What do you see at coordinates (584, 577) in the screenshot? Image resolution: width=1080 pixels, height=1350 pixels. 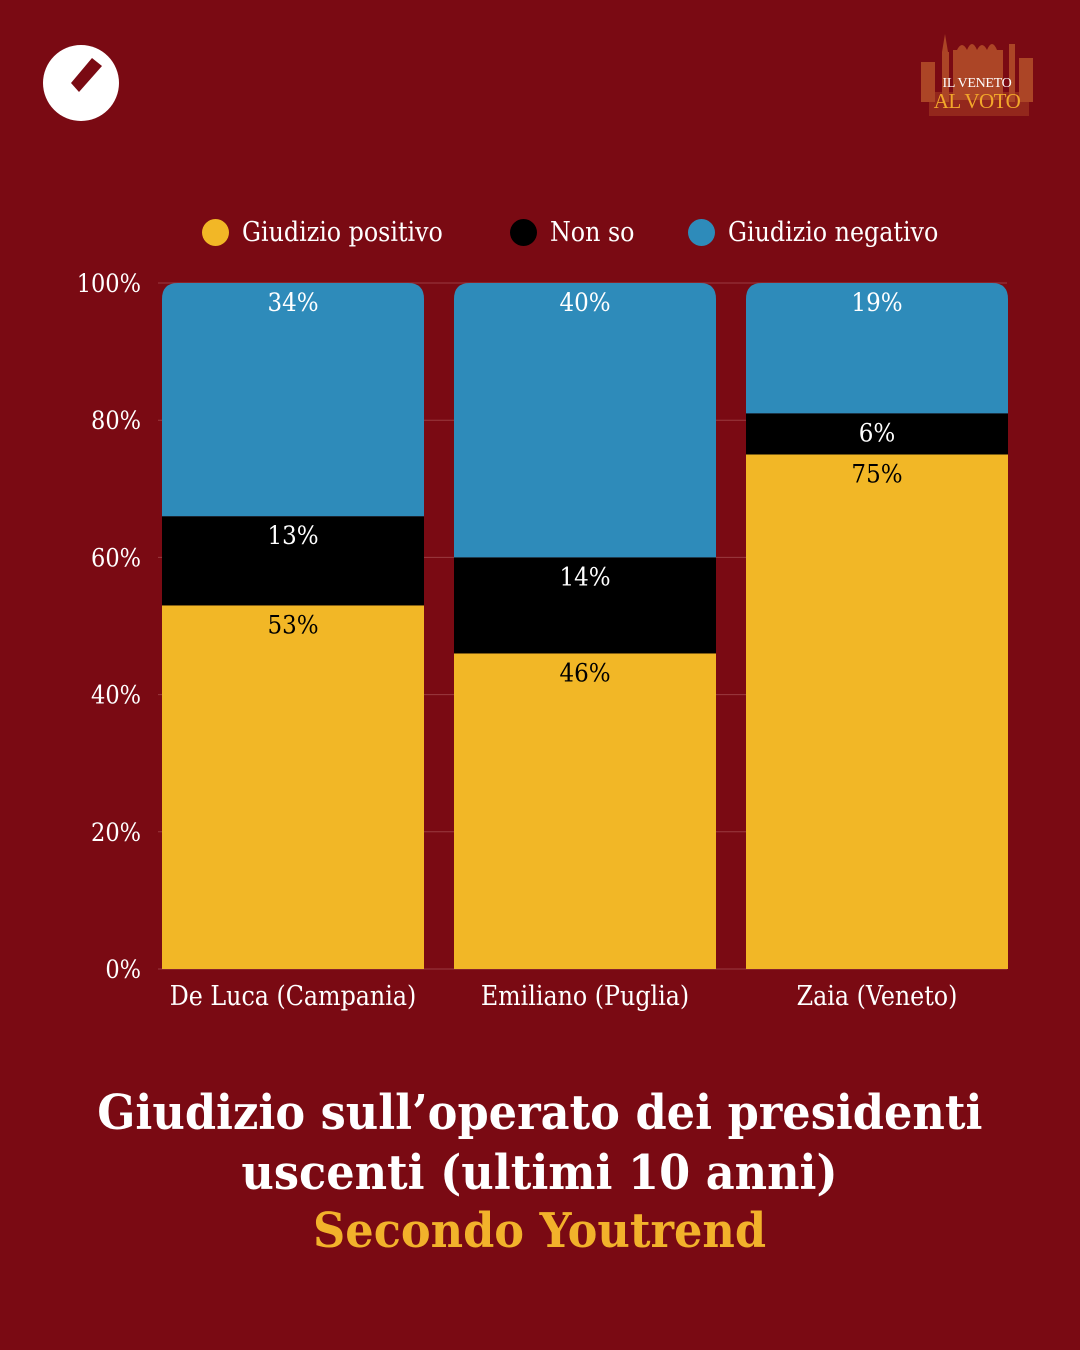 I see `data-label: 14%` at bounding box center [584, 577].